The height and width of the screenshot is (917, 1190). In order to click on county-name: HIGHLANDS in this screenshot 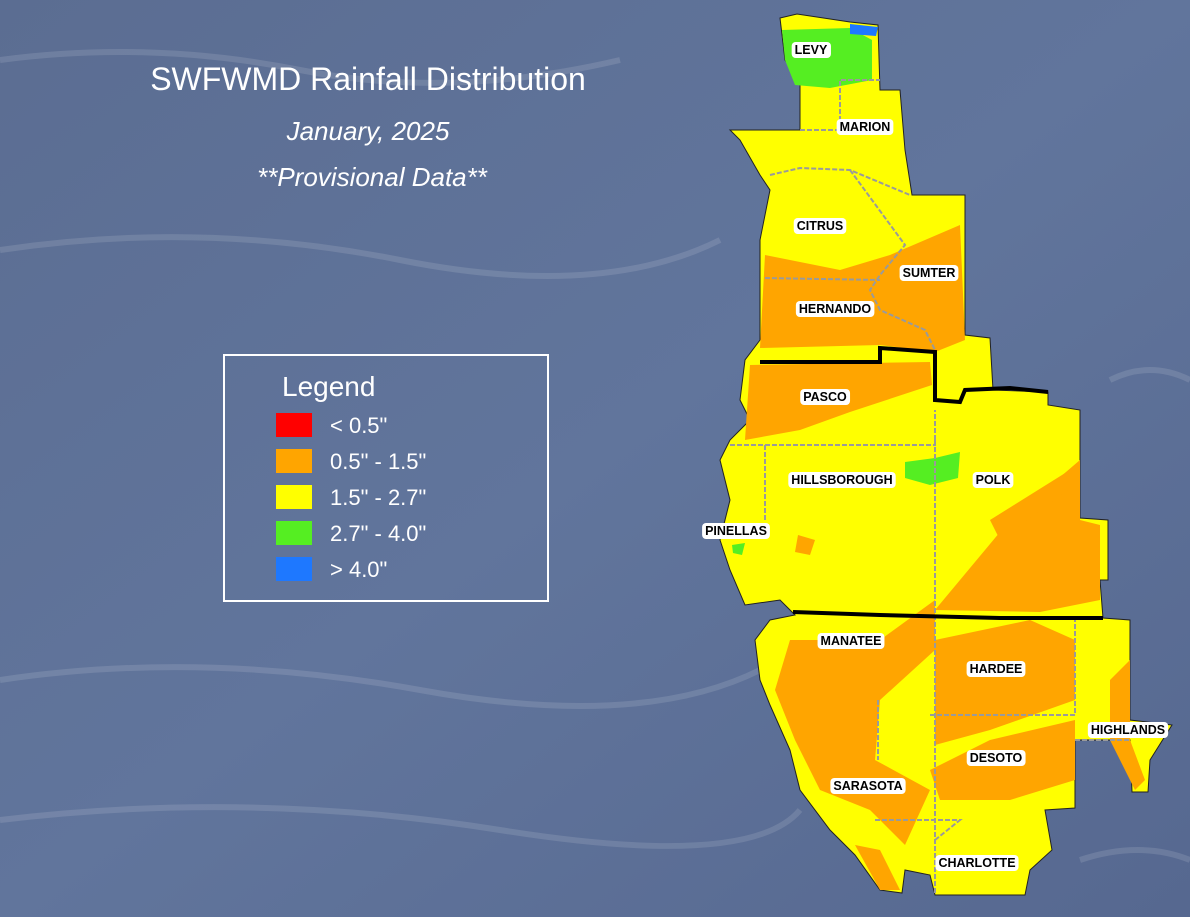, I will do `click(1128, 730)`.